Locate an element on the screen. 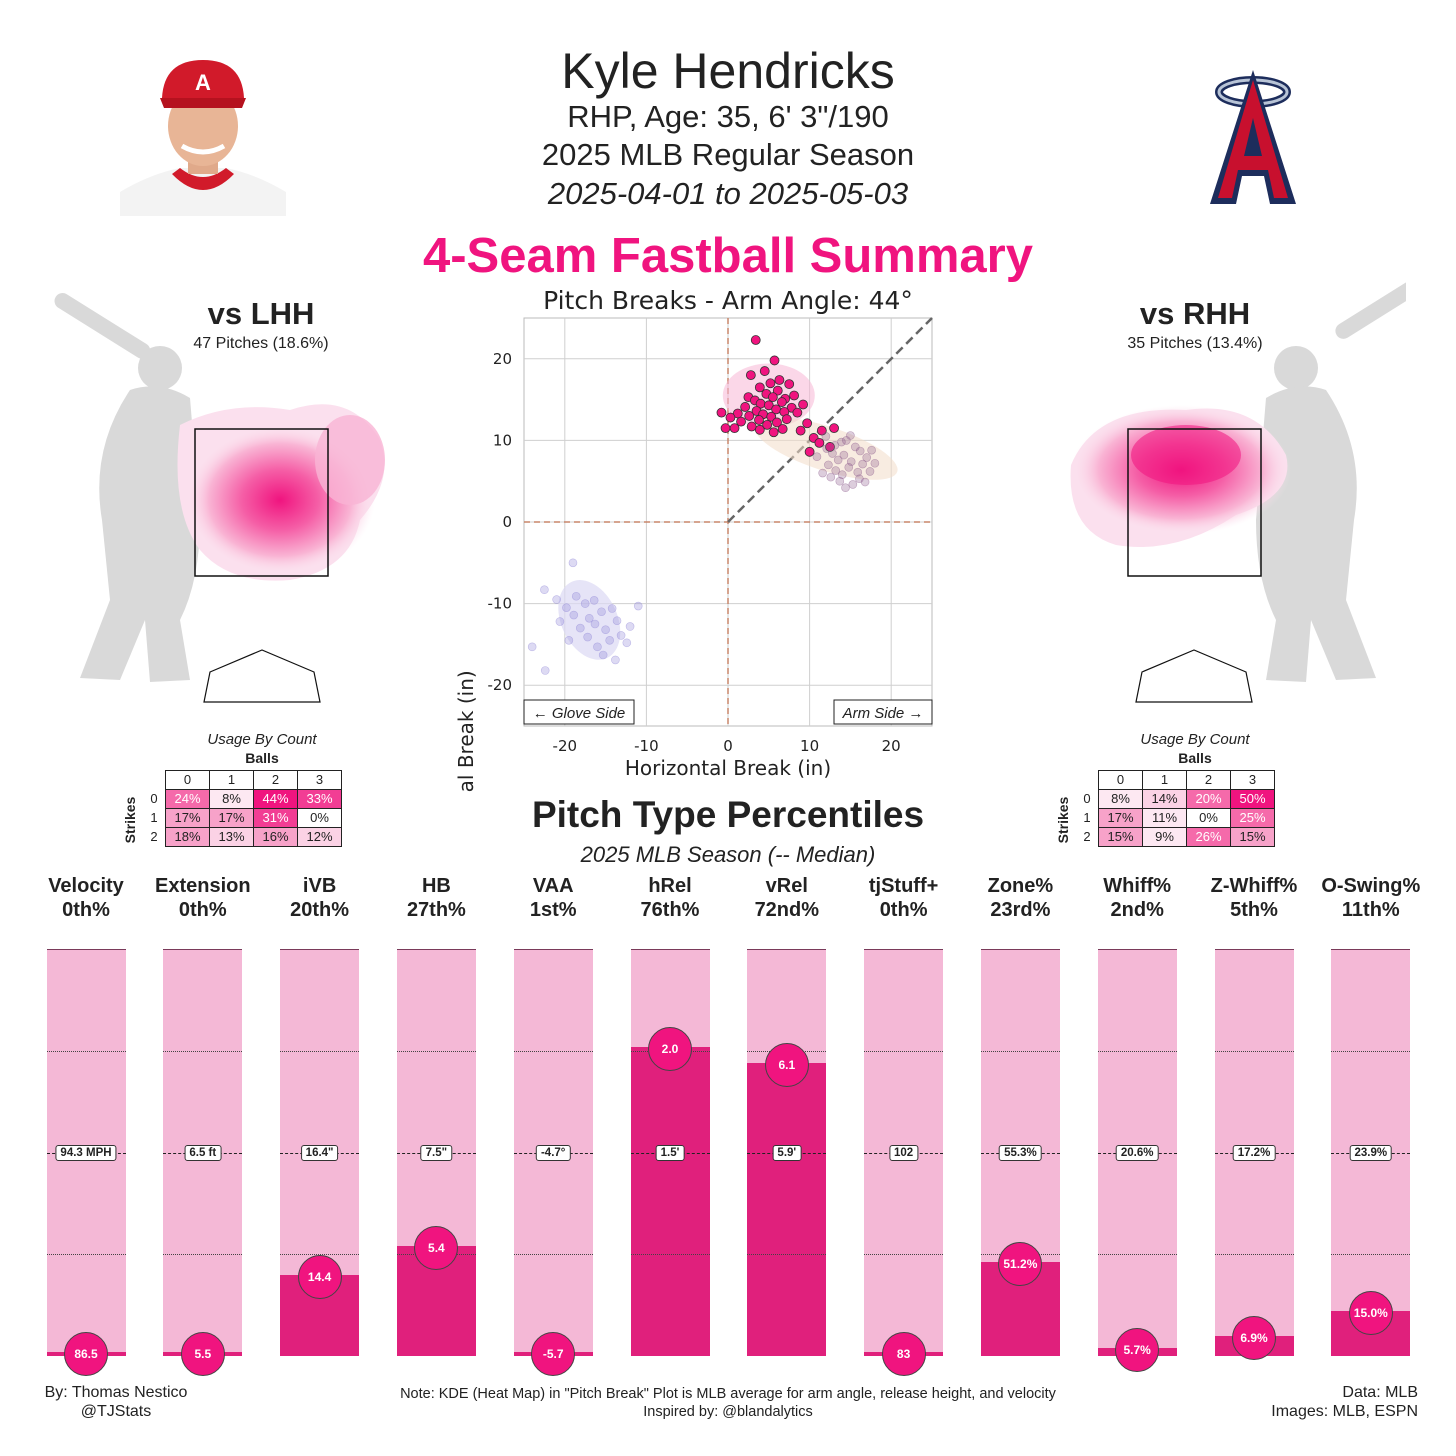  metric-percentile: 23rd% is located at coordinates (1020, 910).